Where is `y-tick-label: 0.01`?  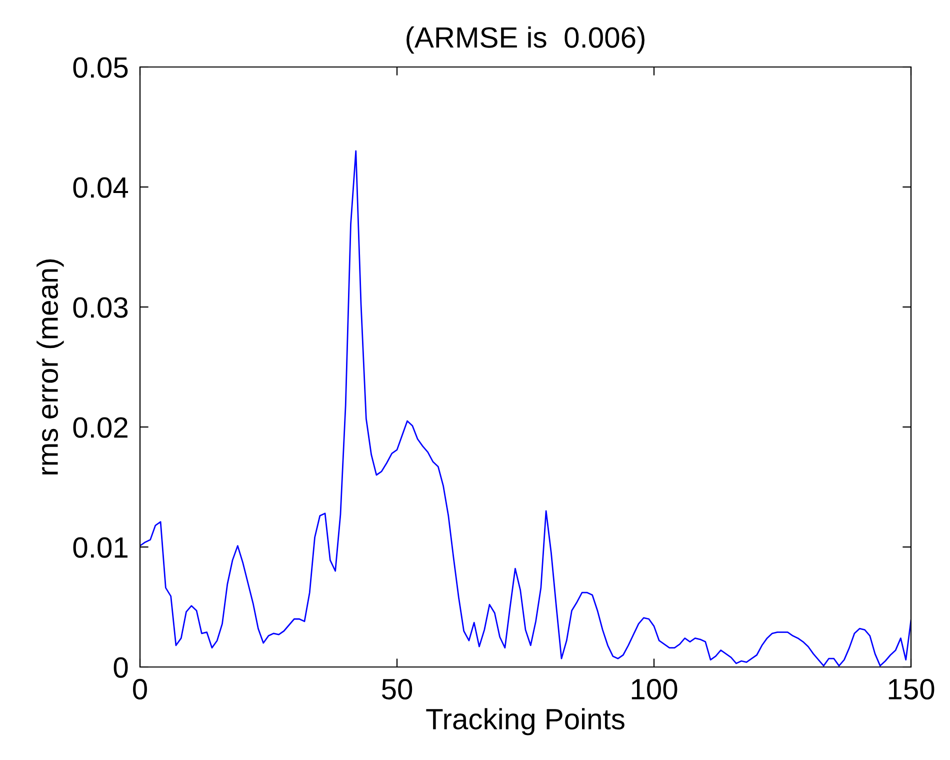
y-tick-label: 0.01 is located at coordinates (100, 547).